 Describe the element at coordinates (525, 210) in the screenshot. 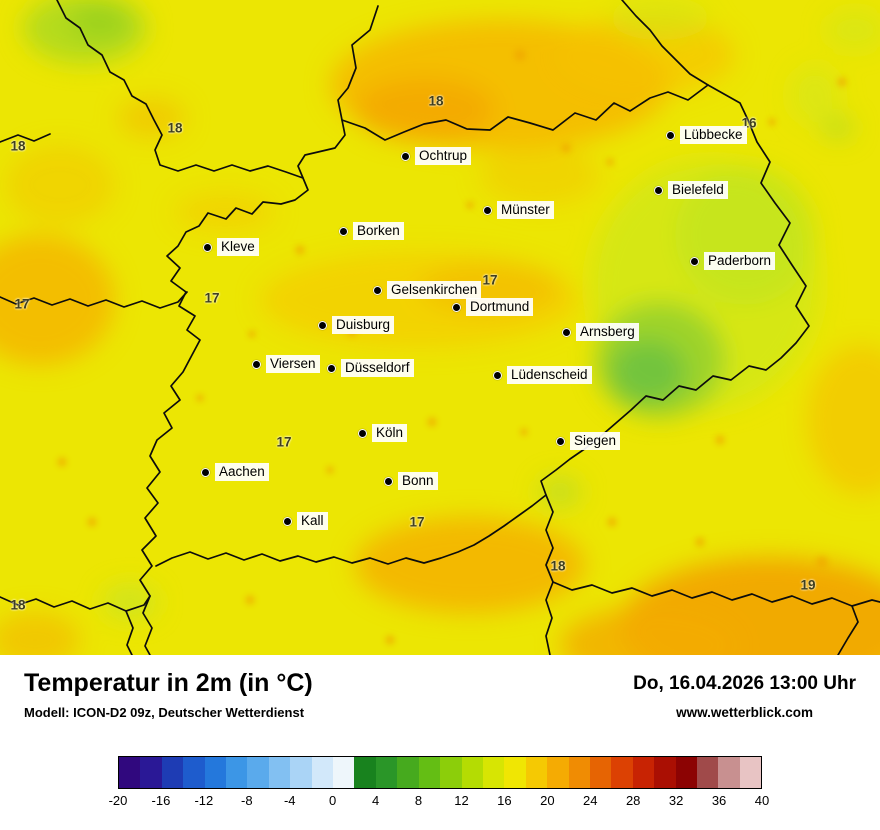

I see `city-label: Münster` at that location.